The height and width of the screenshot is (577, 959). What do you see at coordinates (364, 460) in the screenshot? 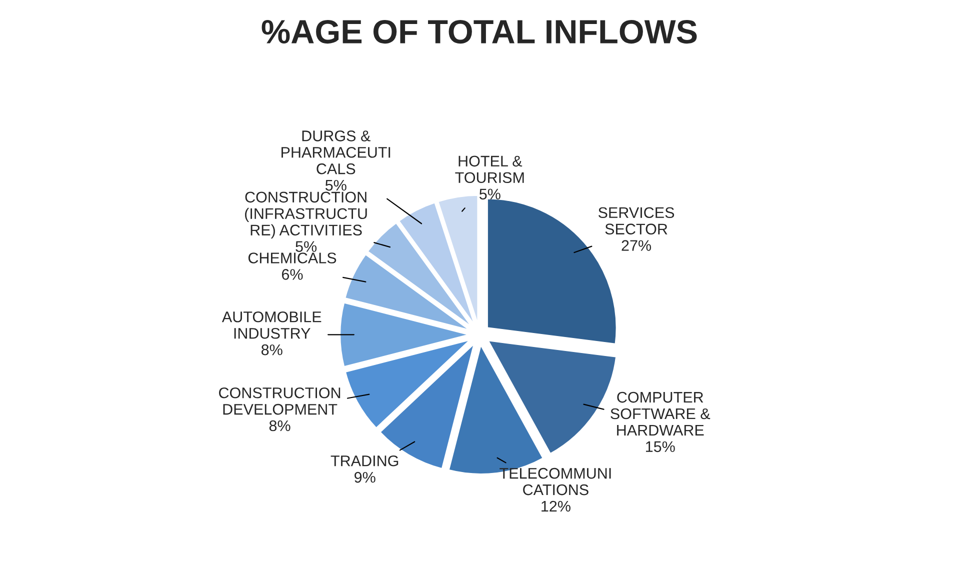
I see `slice-label: TRADING` at bounding box center [364, 460].